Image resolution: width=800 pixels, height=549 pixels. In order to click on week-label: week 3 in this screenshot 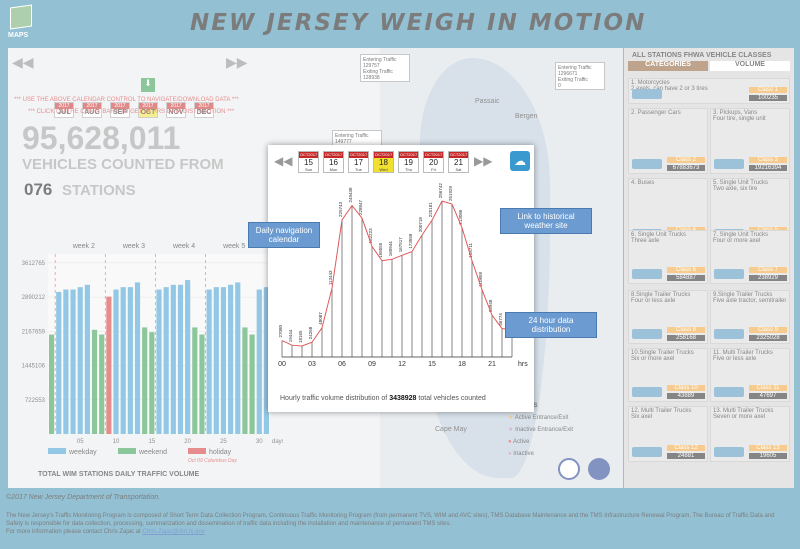, I will do `click(133, 246)`.